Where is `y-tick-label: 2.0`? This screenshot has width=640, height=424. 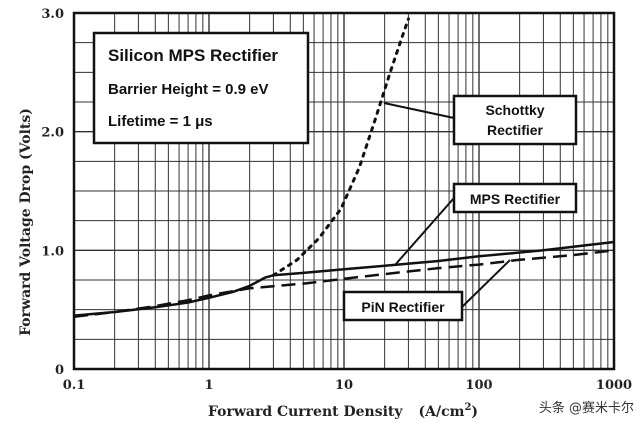
y-tick-label: 2.0 is located at coordinates (52, 133).